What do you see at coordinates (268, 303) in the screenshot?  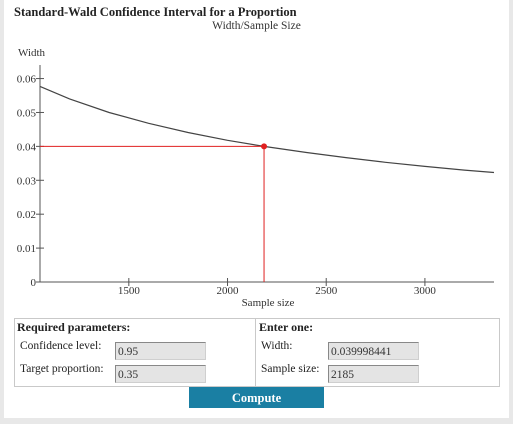 I see `x-axis-label: Sample size` at bounding box center [268, 303].